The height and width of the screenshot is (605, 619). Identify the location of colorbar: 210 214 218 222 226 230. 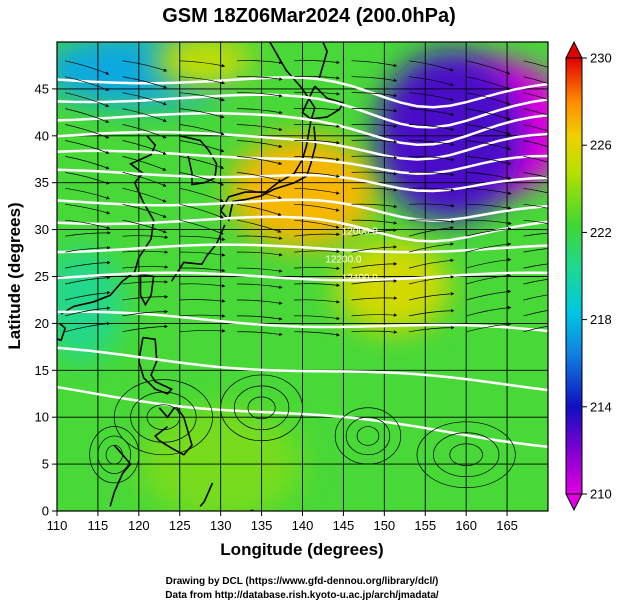
(588, 276).